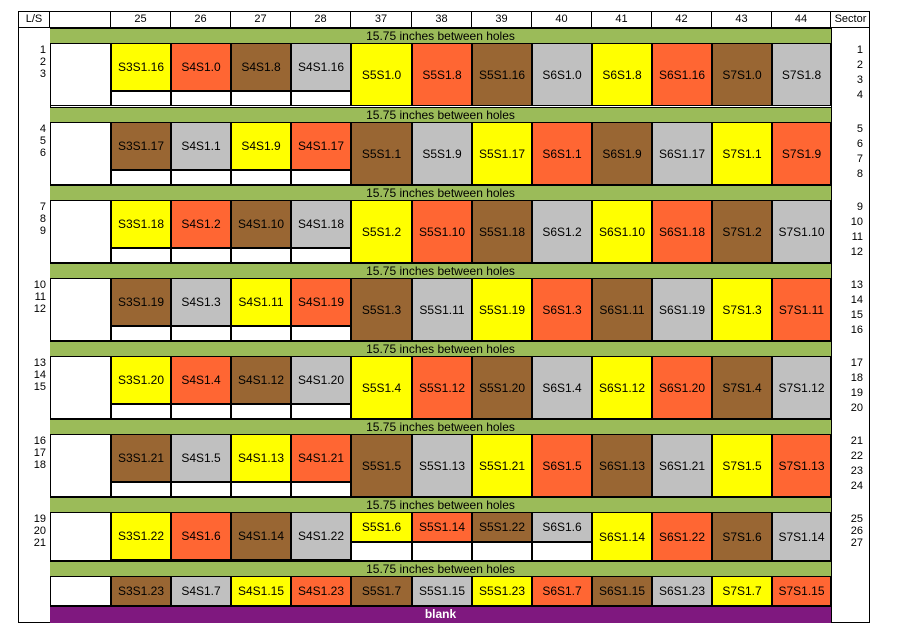 Image resolution: width=898 pixels, height=636 pixels. I want to click on hole-cell: S5S1.17, so click(502, 153).